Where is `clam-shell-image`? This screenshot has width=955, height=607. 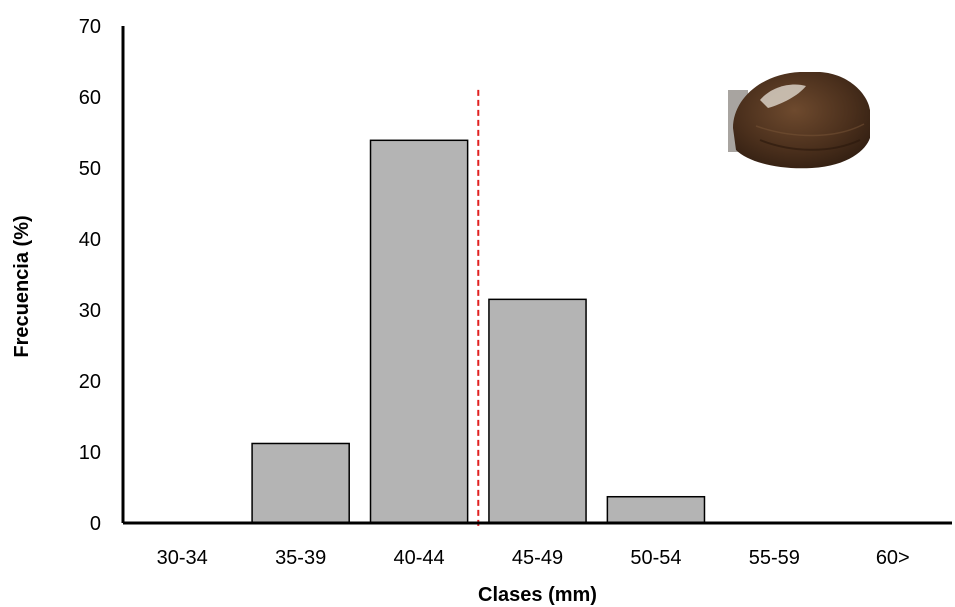 clam-shell-image is located at coordinates (799, 120).